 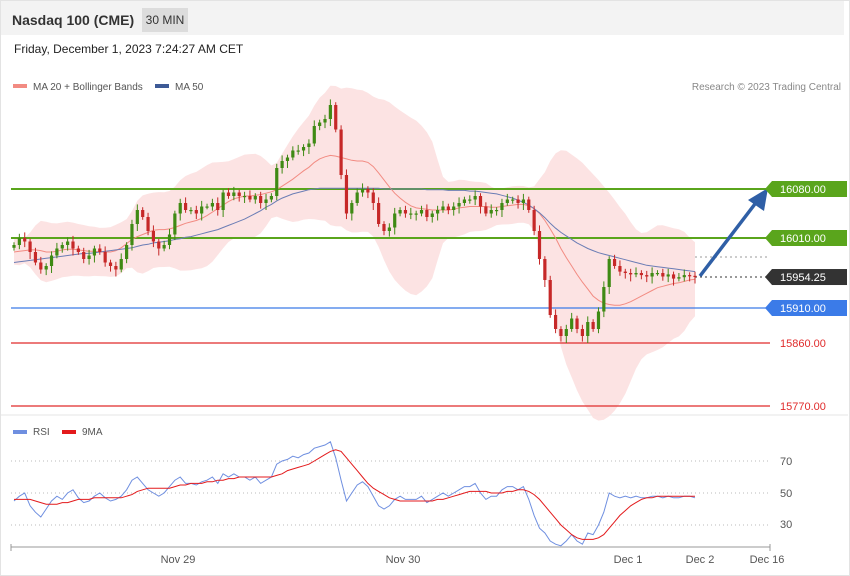 What do you see at coordinates (786, 462) in the screenshot?
I see `rsi-tick-label: 70` at bounding box center [786, 462].